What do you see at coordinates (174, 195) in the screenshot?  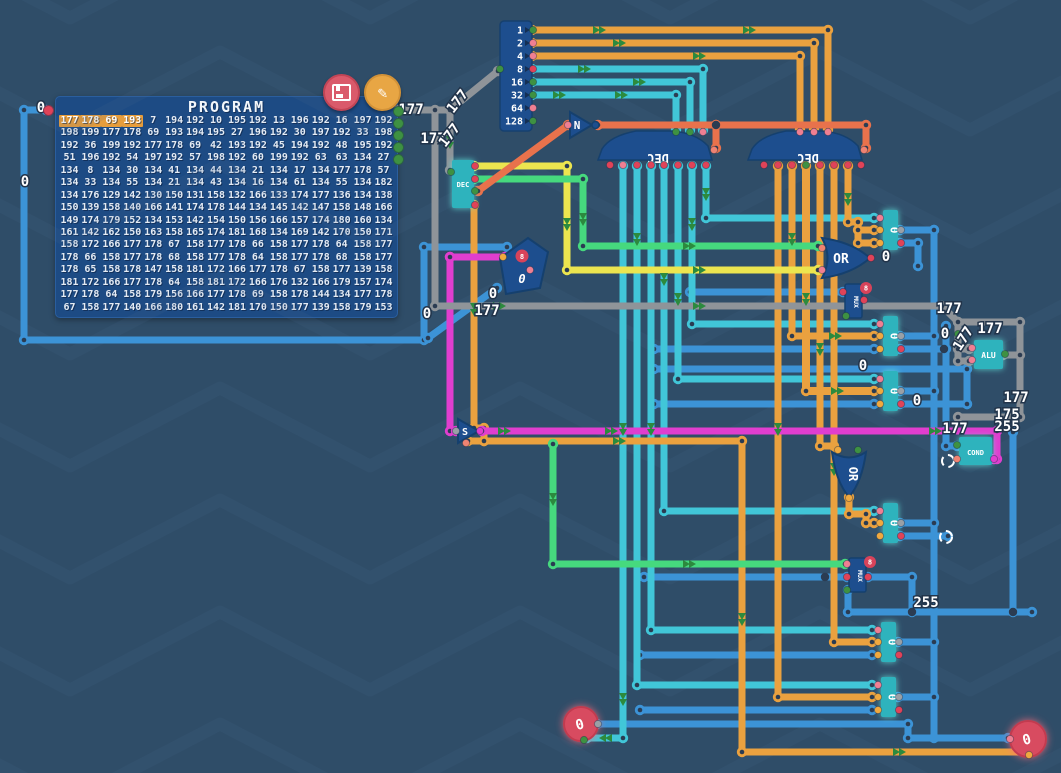 I see `program-cell: 150` at bounding box center [174, 195].